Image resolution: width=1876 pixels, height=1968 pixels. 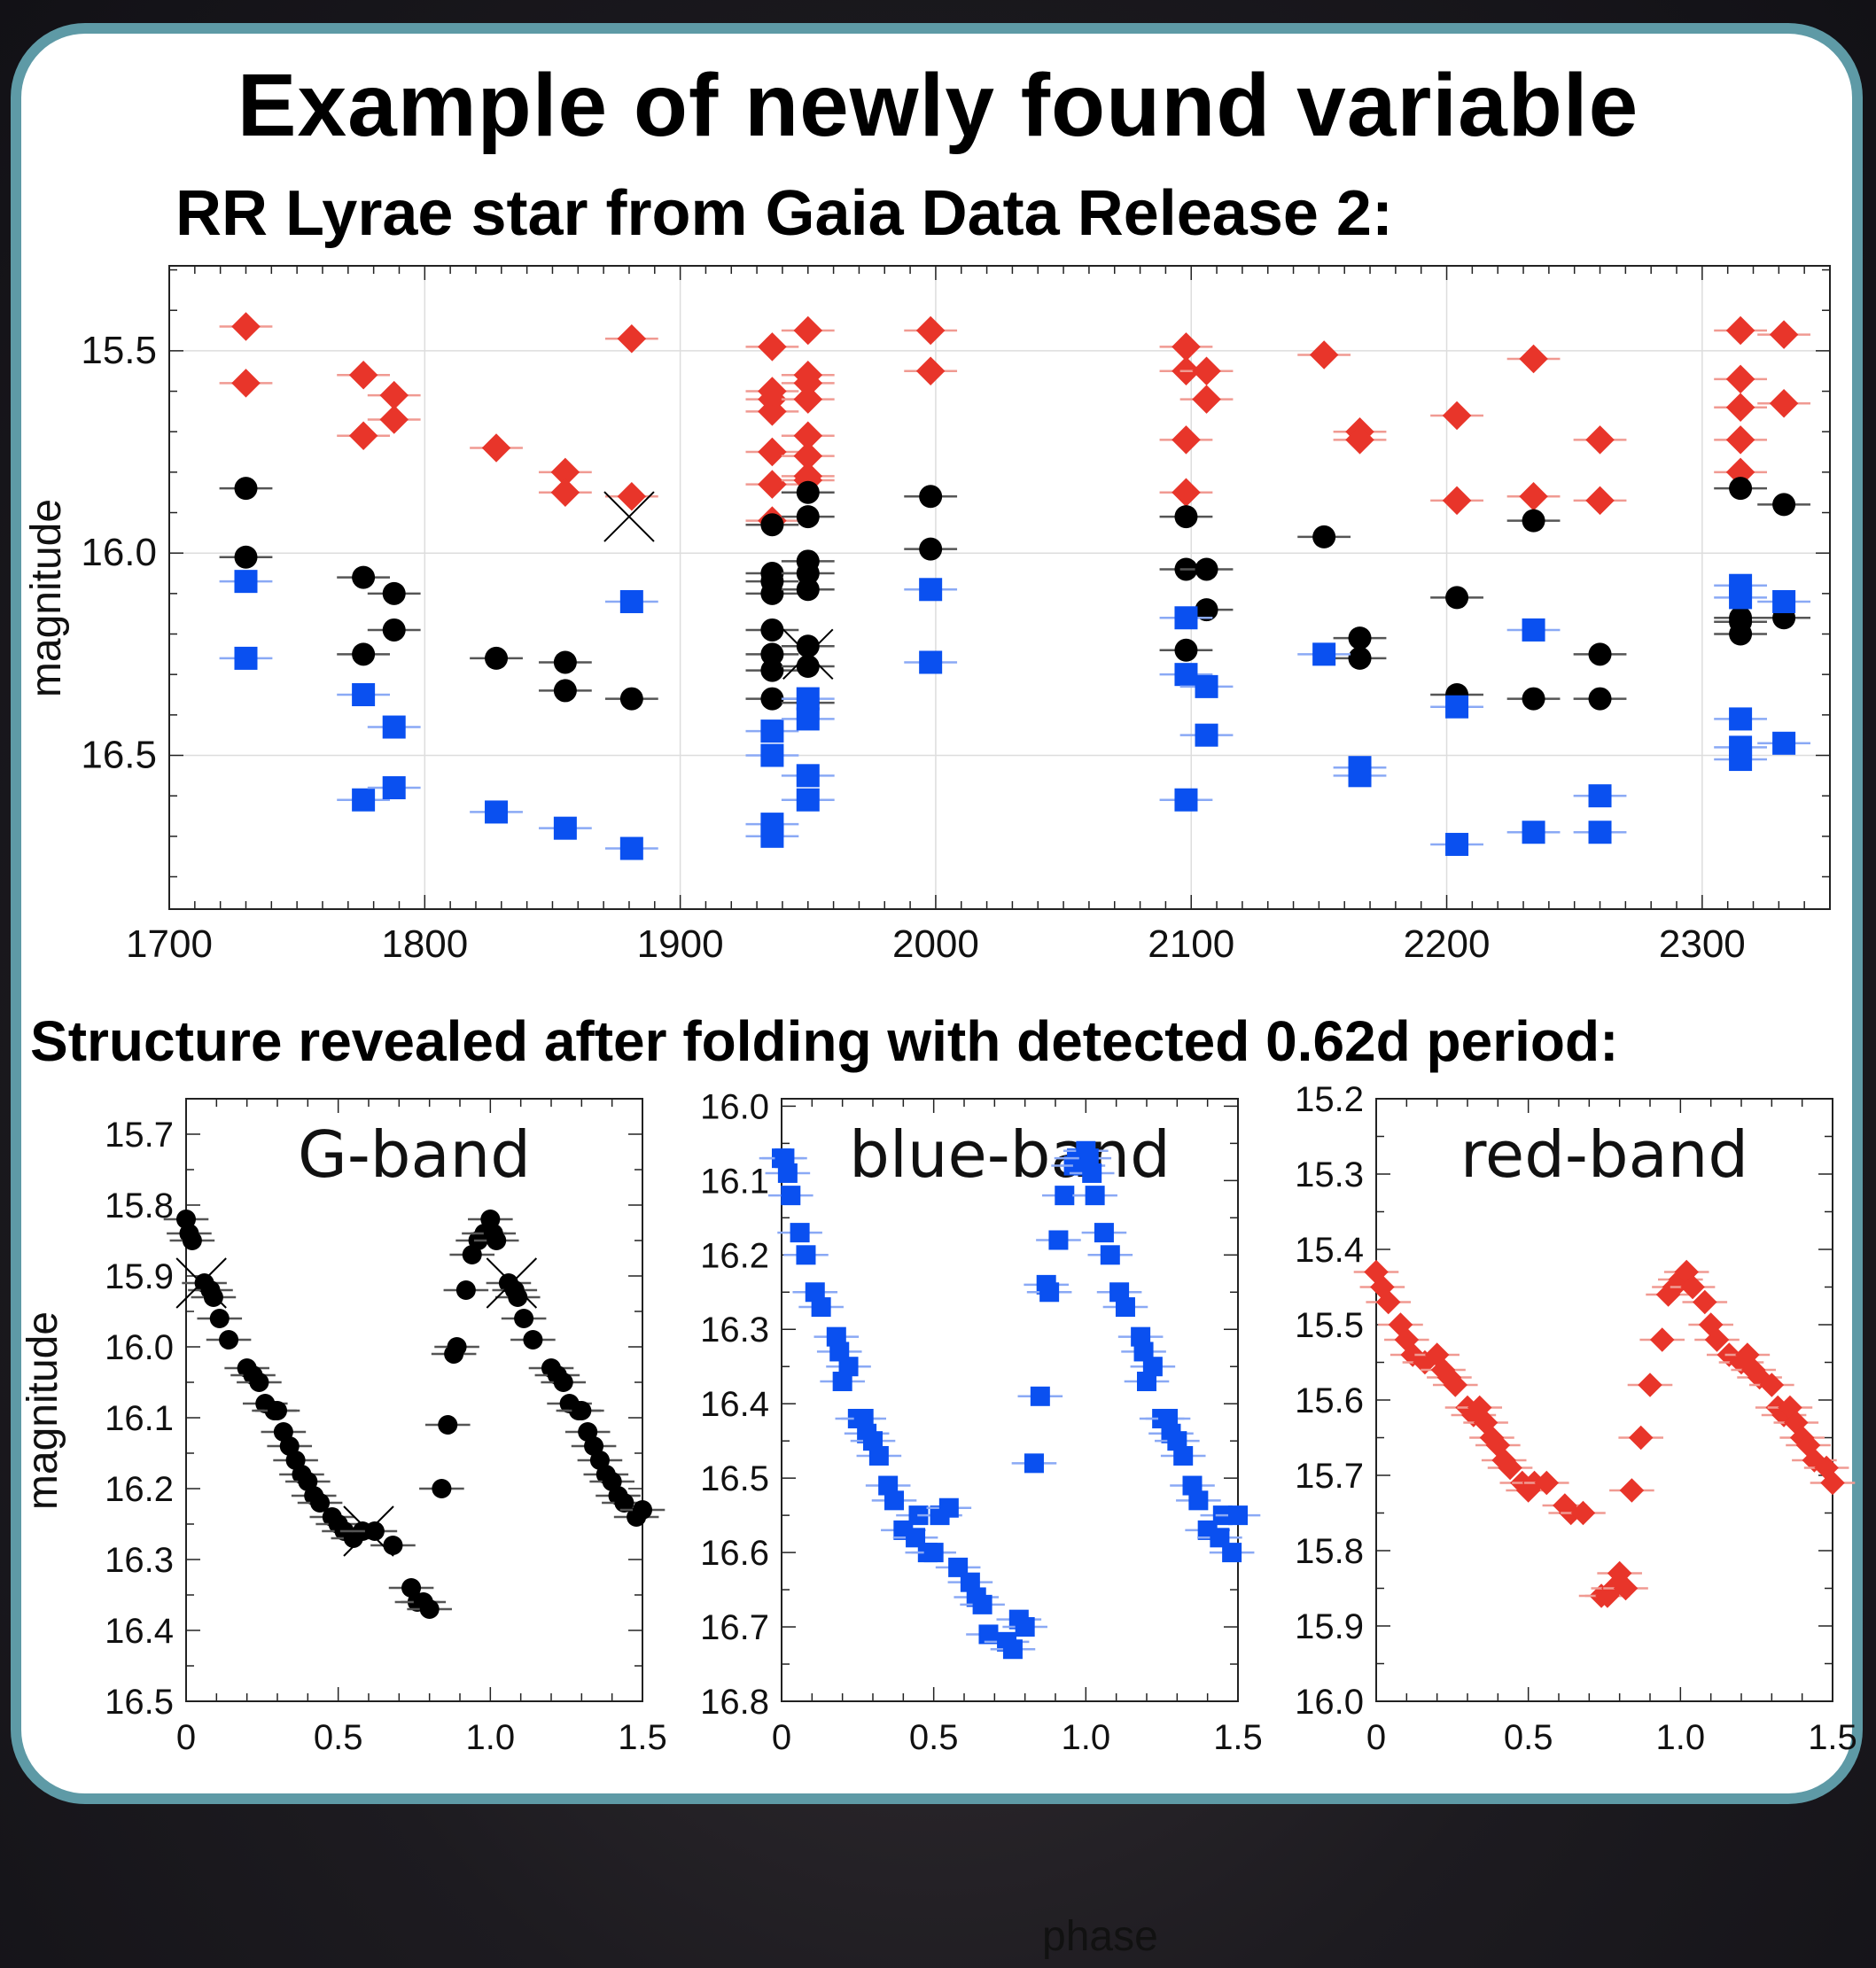 I want to click on x-tick-label: 2300, so click(x=1702, y=944).